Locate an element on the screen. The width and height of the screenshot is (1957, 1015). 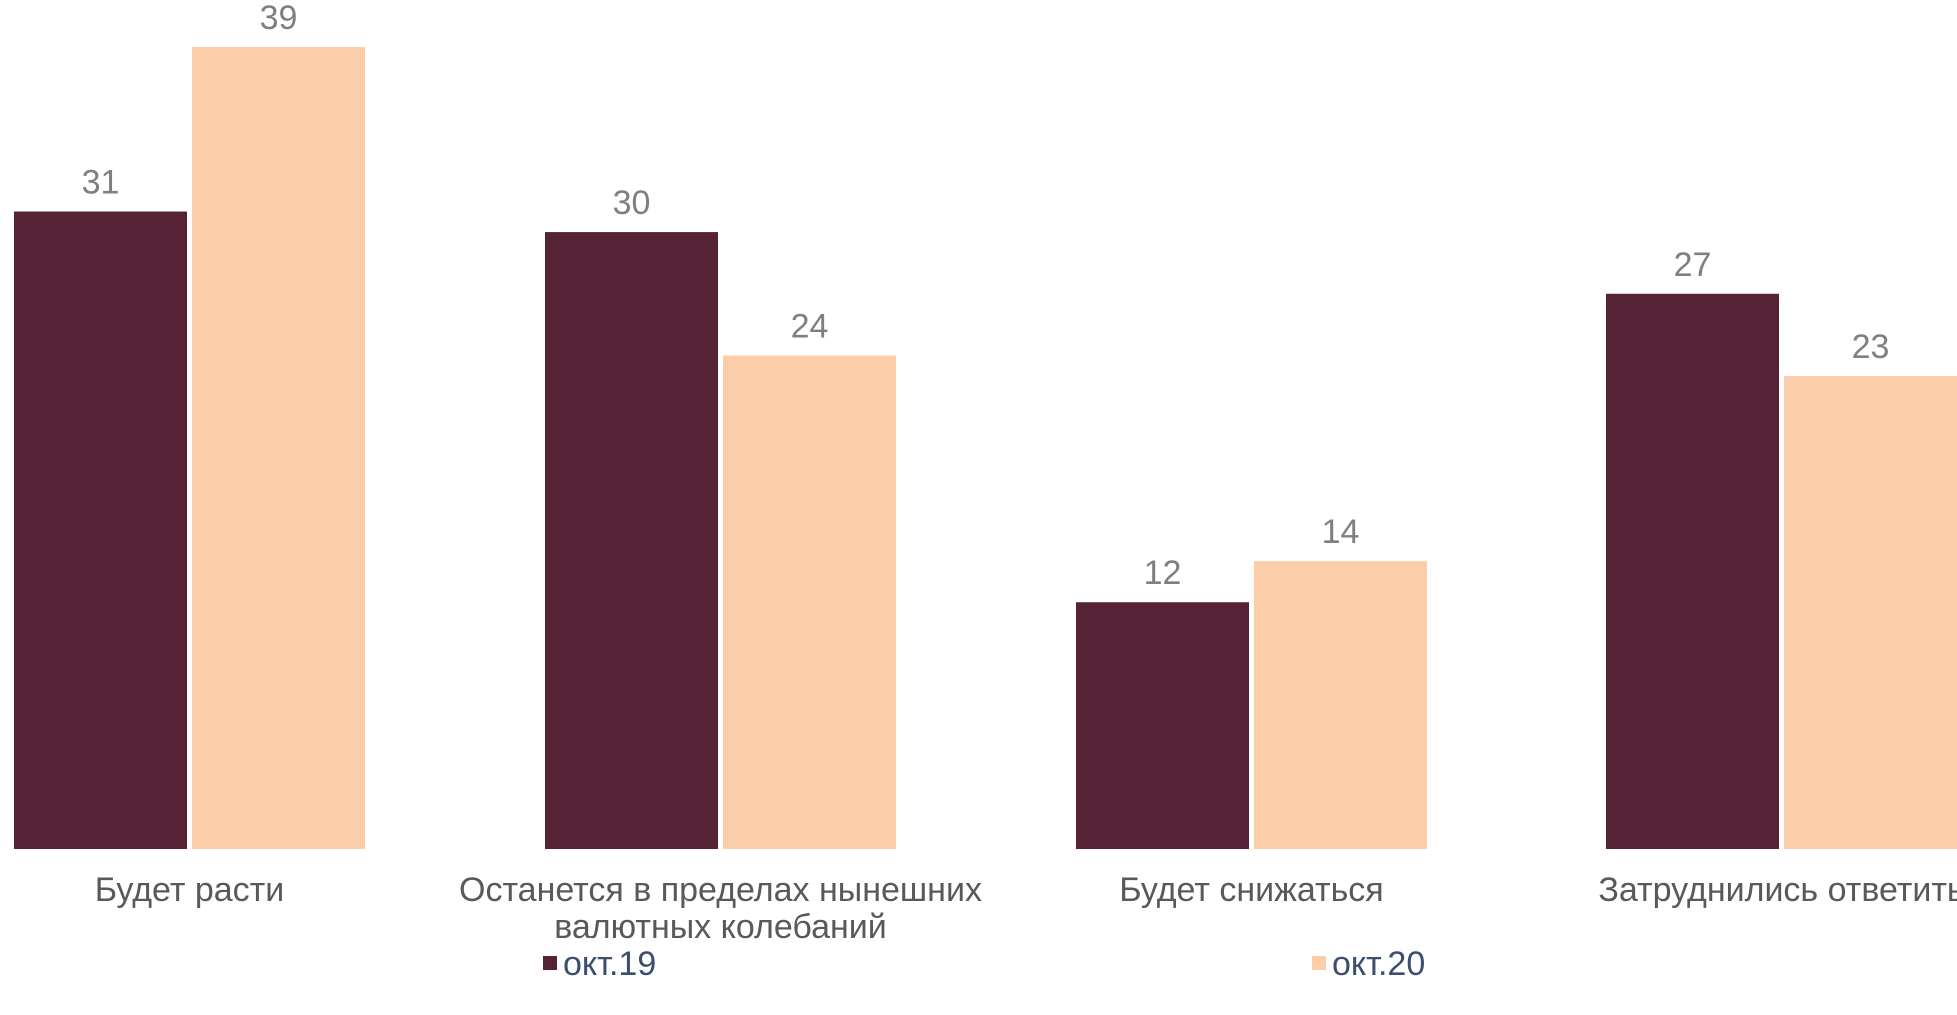
value-label: 30 is located at coordinates (632, 203).